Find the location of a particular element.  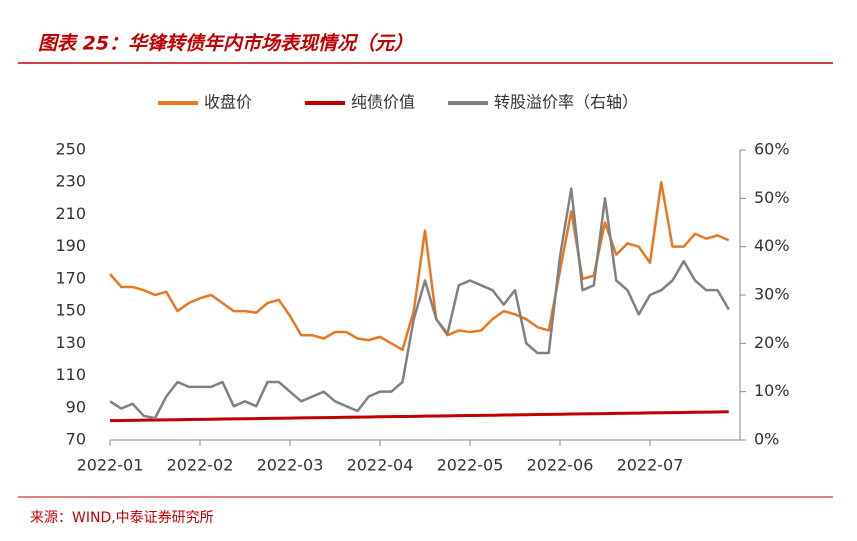

y2-tick-label: 20% is located at coordinates (772, 342).